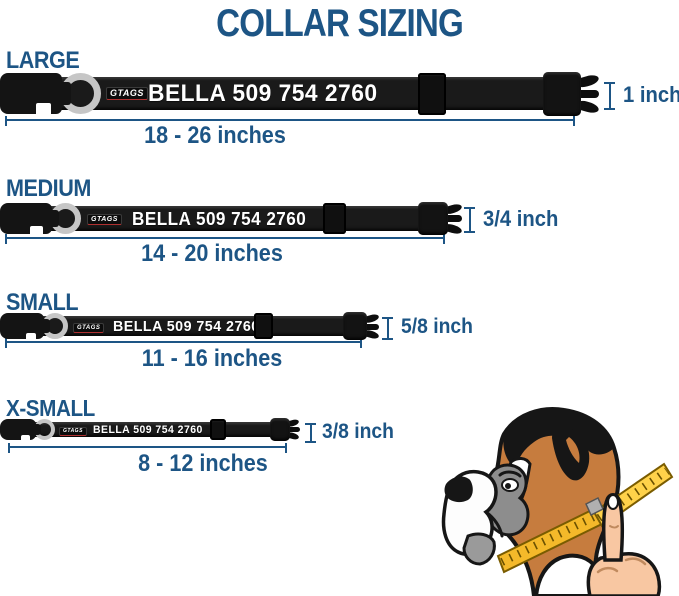 The image size is (679, 596). I want to click on collar-graphic-large: GTAGS BELLA 509 754 2760, so click(301, 94).